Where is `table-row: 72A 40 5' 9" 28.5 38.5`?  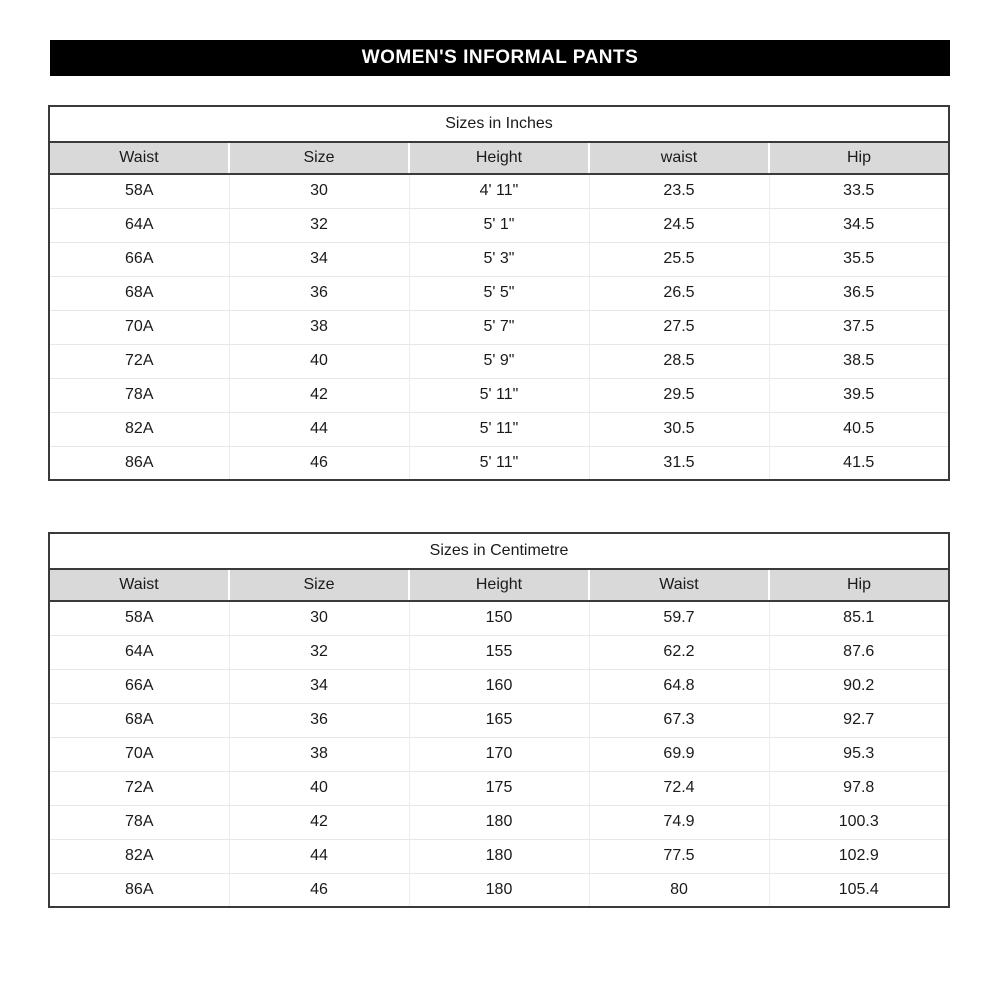 table-row: 72A 40 5' 9" 28.5 38.5 is located at coordinates (499, 360).